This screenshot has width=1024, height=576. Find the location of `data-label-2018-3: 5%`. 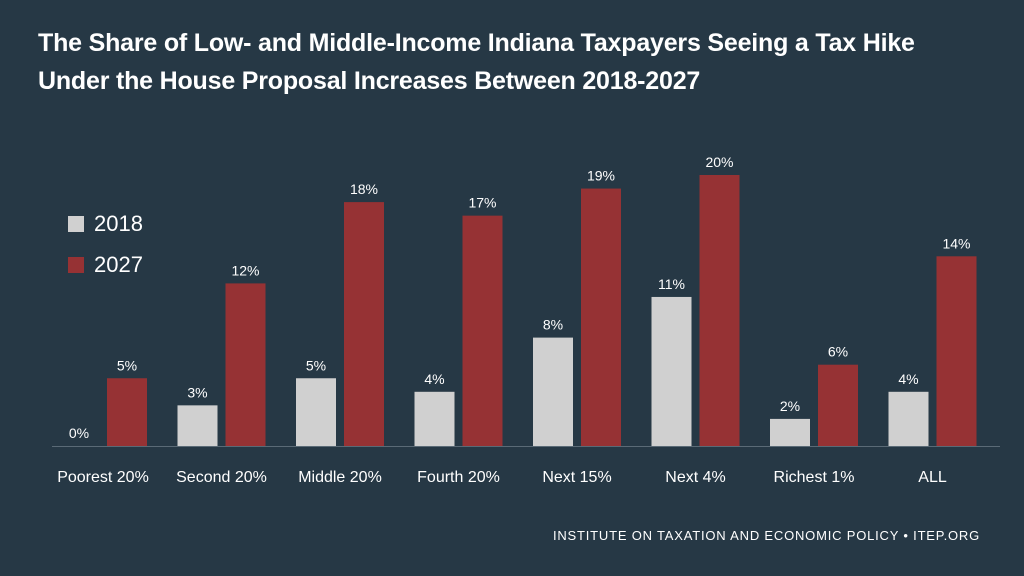

data-label-2018-3: 5% is located at coordinates (316, 365).